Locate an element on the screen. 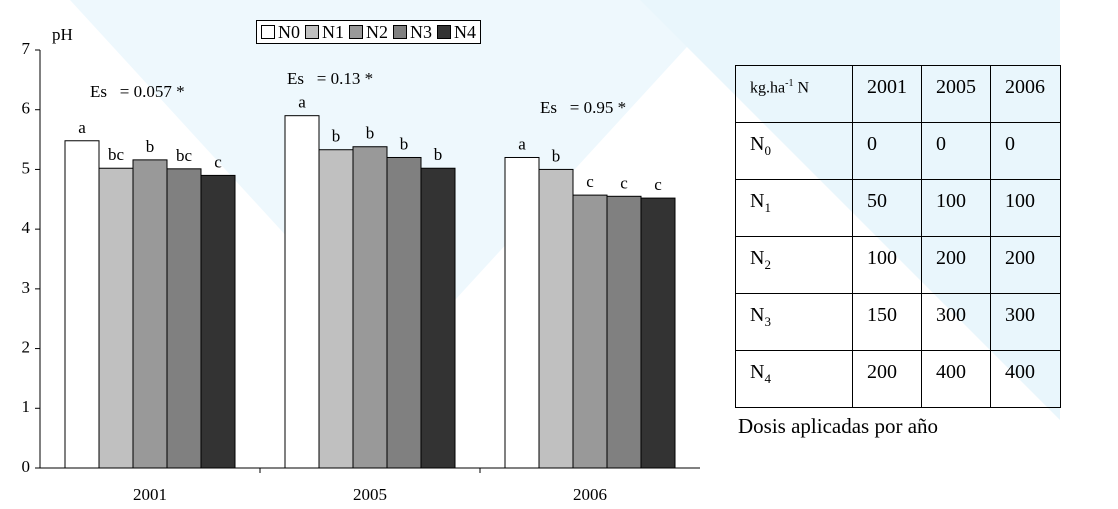 This screenshot has width=1118, height=509. dose-table-row: N1 50 100 100 is located at coordinates (898, 208).